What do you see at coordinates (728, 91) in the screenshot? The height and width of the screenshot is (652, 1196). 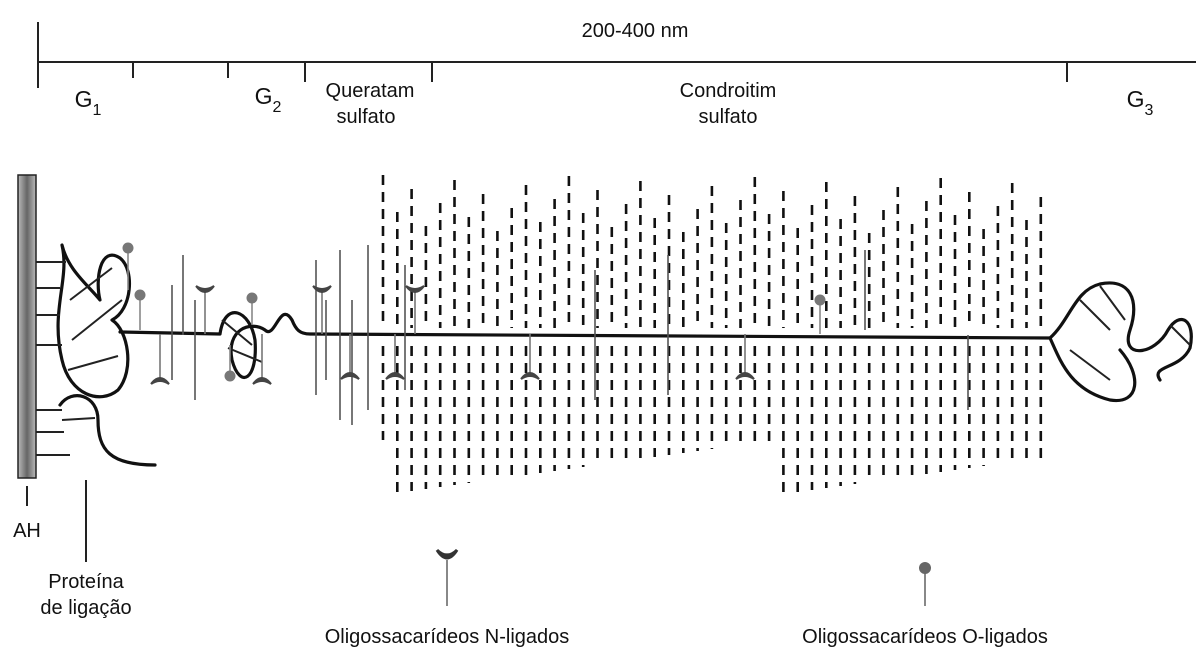 I see `region-label: Condroitim` at bounding box center [728, 91].